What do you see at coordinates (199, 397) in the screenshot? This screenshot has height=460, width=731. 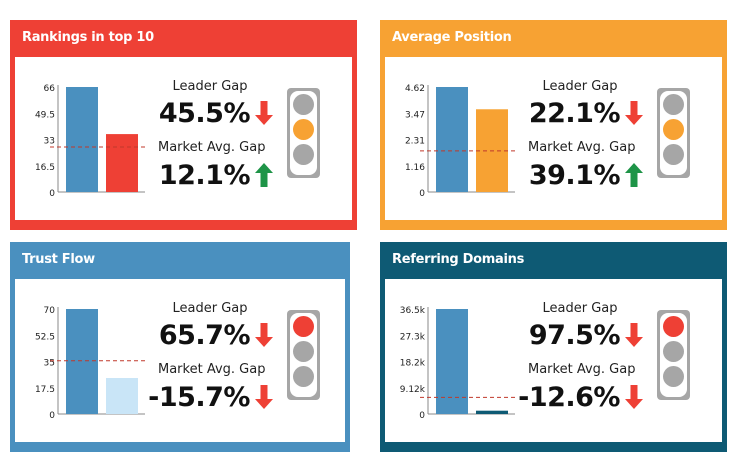 I see `market-avg-gap-value: -15.7%` at bounding box center [199, 397].